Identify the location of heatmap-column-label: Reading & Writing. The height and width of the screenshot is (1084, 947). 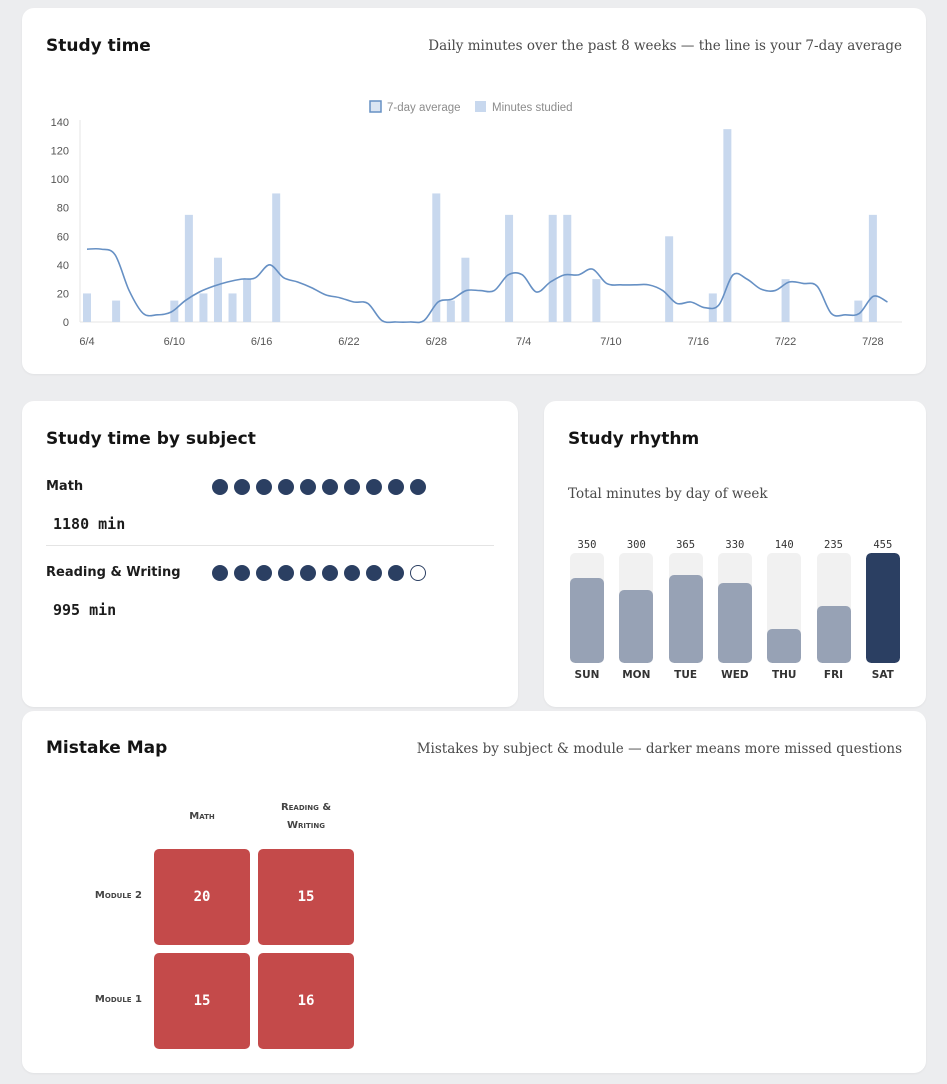
(306, 816).